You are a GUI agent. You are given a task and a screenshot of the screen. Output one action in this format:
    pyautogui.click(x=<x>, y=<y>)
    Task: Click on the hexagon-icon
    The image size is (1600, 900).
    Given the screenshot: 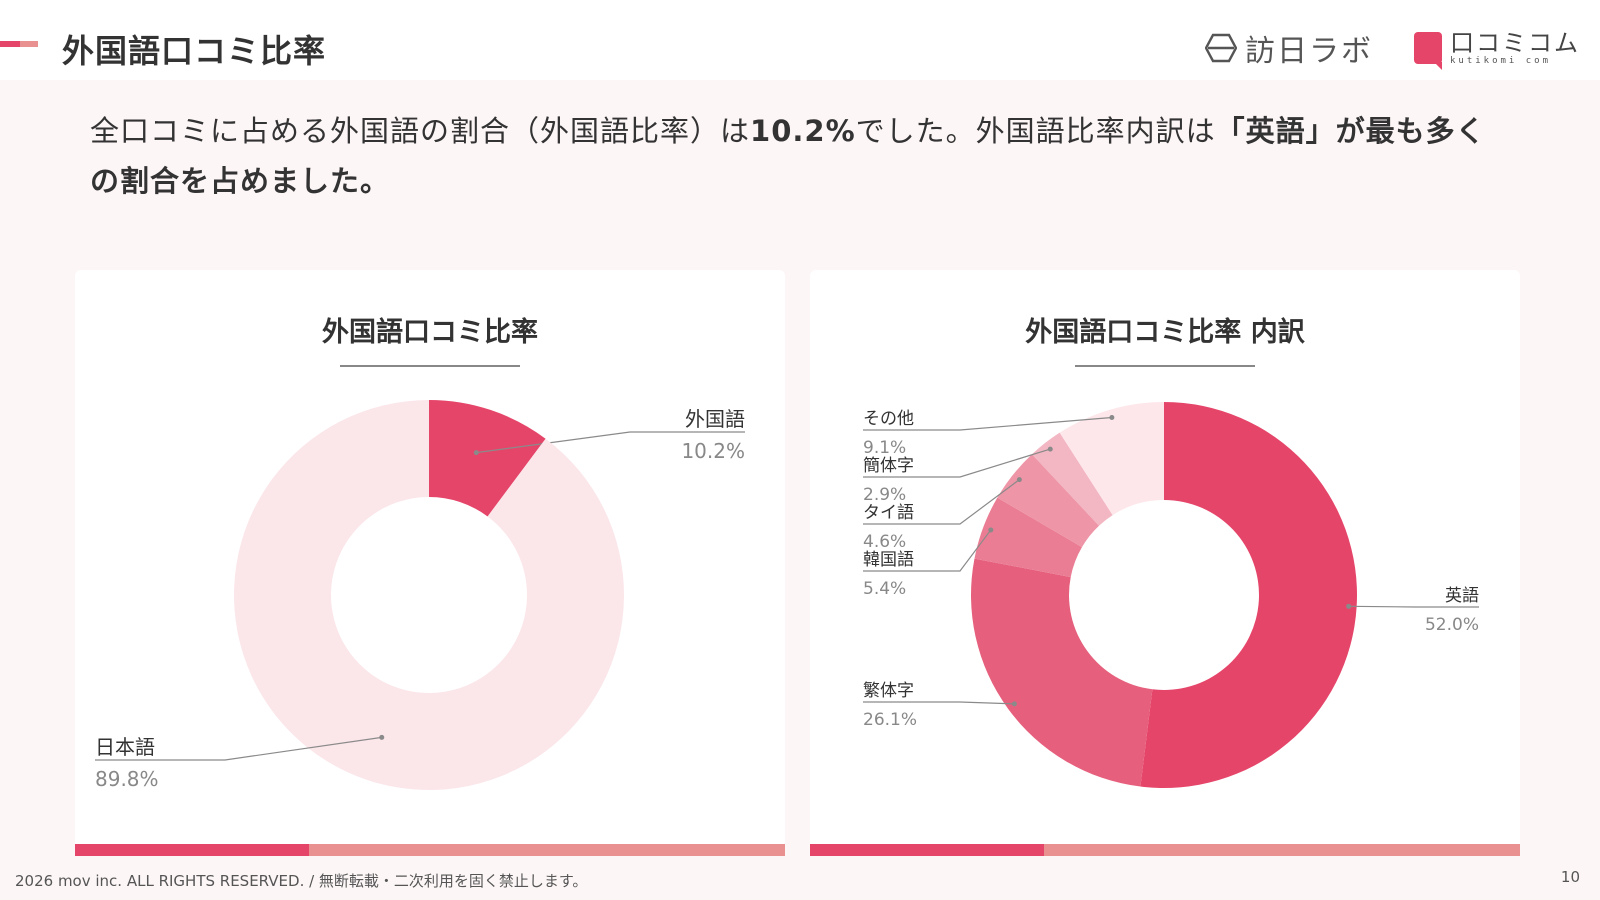 What is the action you would take?
    pyautogui.click(x=1221, y=48)
    